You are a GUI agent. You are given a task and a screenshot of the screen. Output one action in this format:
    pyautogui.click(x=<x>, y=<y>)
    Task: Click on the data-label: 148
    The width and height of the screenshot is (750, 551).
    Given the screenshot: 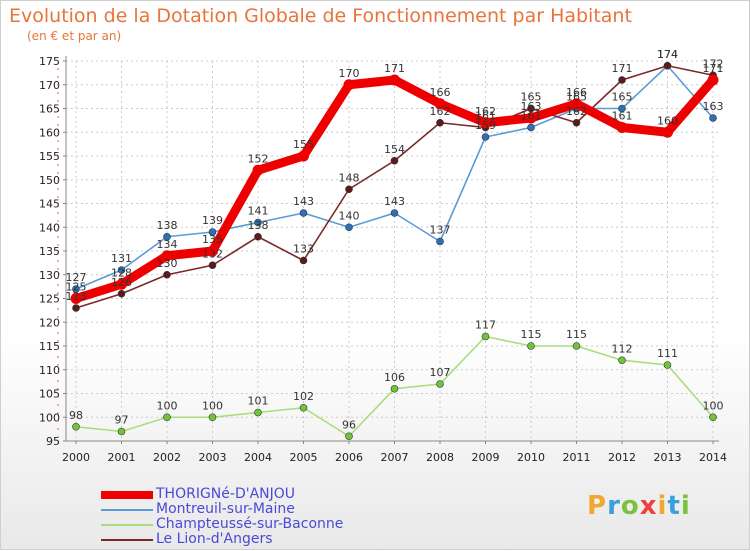 What is the action you would take?
    pyautogui.click(x=349, y=177)
    